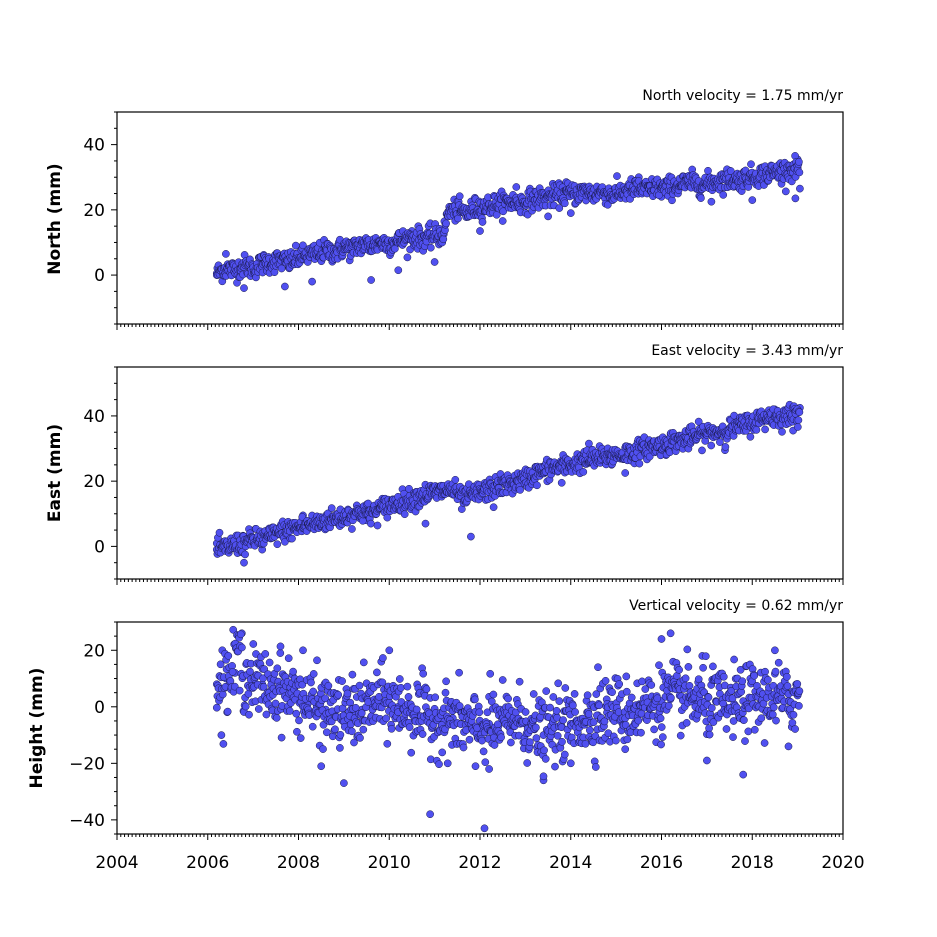 The height and width of the screenshot is (937, 937). Describe the element at coordinates (508, 483) in the screenshot. I see `east-points` at that location.